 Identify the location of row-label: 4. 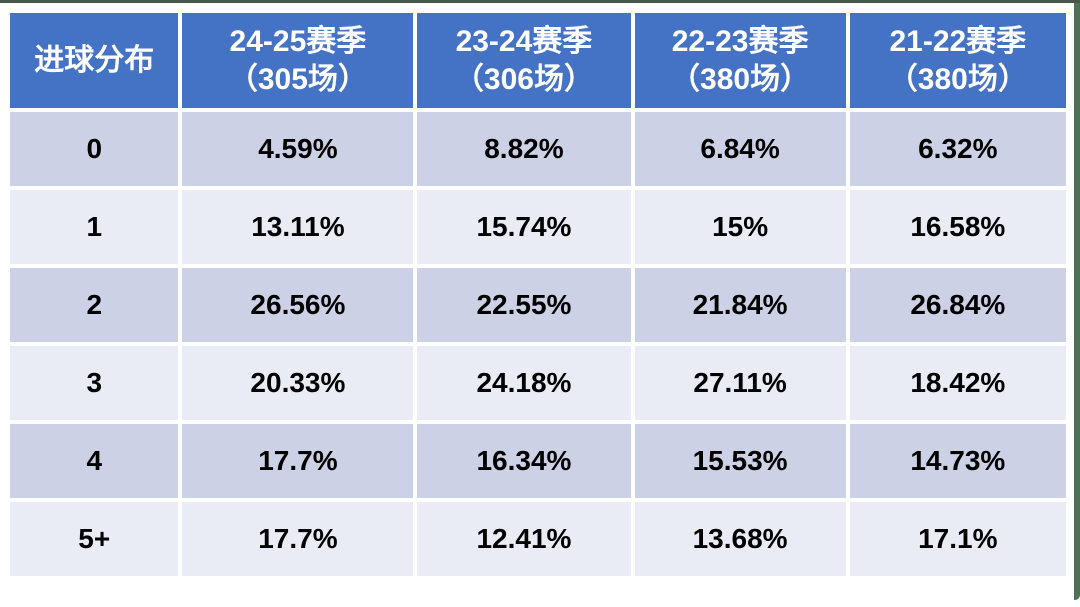
(94, 461).